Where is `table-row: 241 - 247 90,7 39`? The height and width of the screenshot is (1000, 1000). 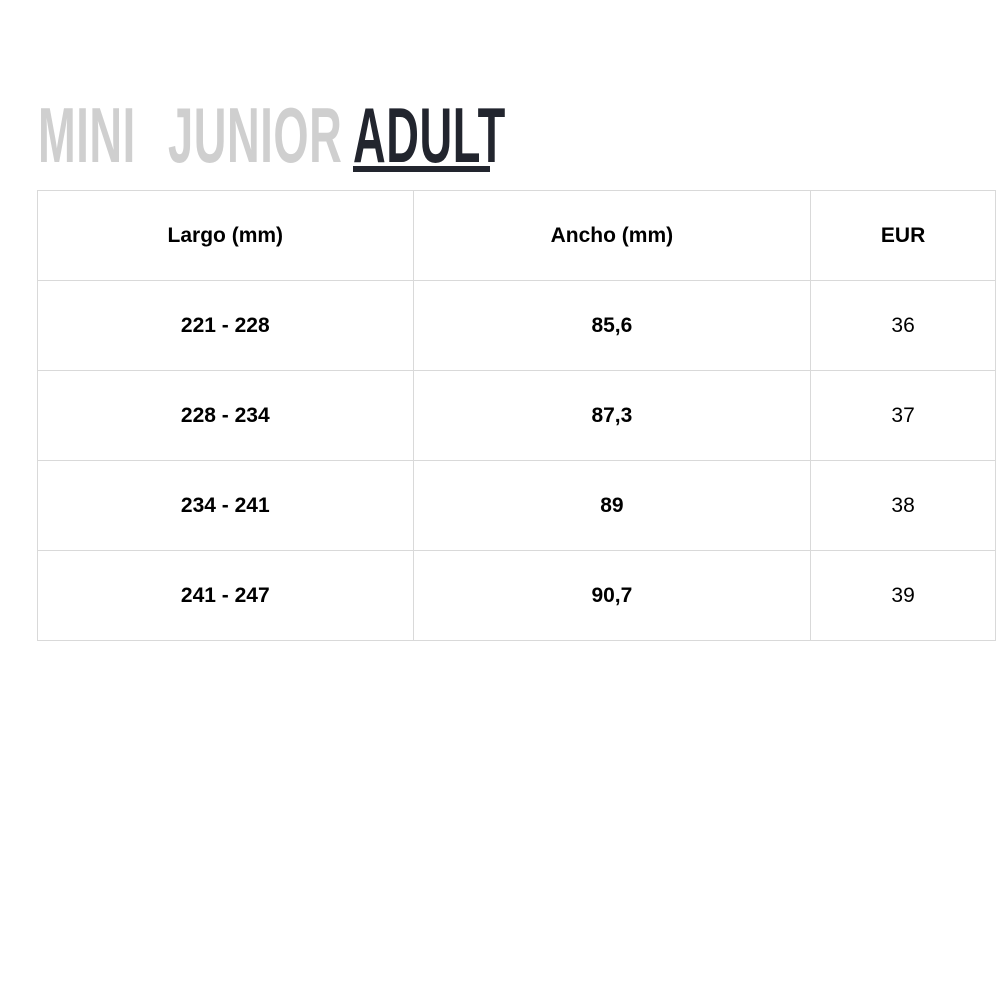
table-row: 241 - 247 90,7 39 is located at coordinates (516, 595).